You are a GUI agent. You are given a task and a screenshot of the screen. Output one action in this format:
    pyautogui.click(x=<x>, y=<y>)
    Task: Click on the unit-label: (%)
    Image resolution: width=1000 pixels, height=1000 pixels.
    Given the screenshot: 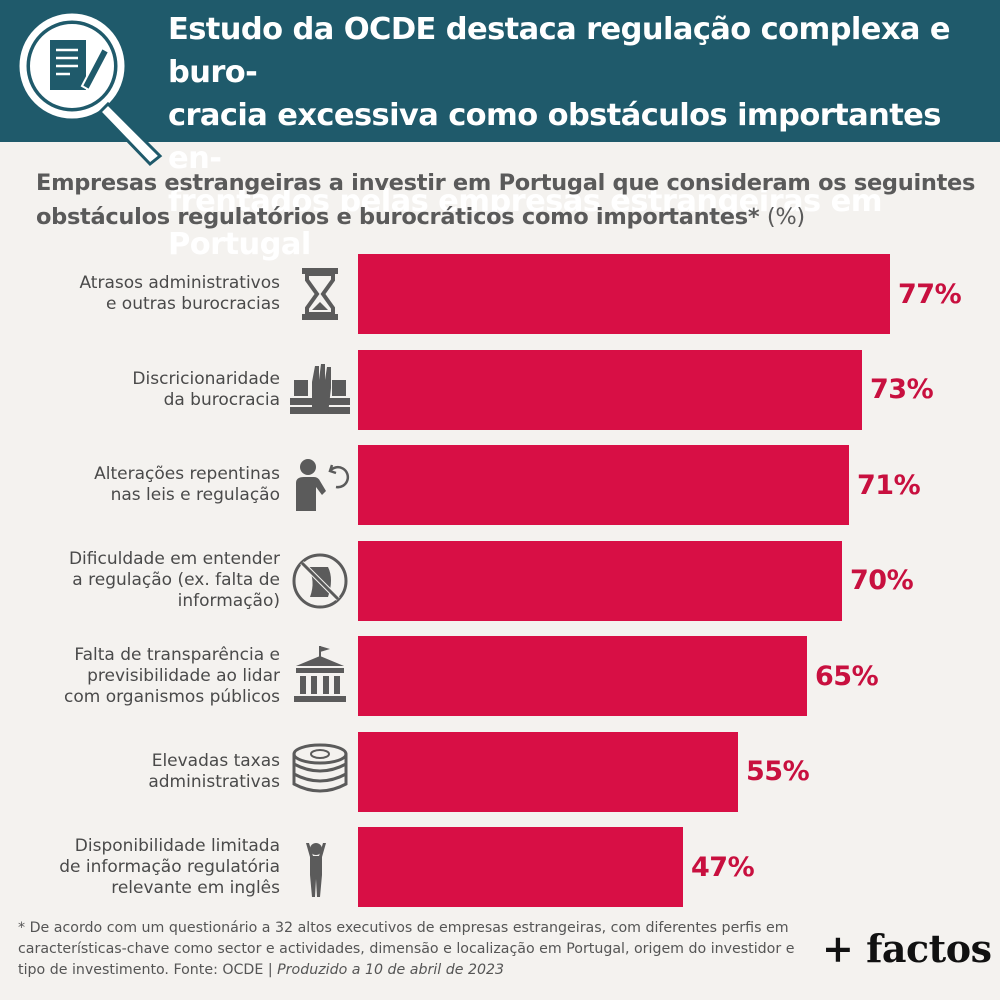 What is the action you would take?
    pyautogui.click(x=785, y=217)
    